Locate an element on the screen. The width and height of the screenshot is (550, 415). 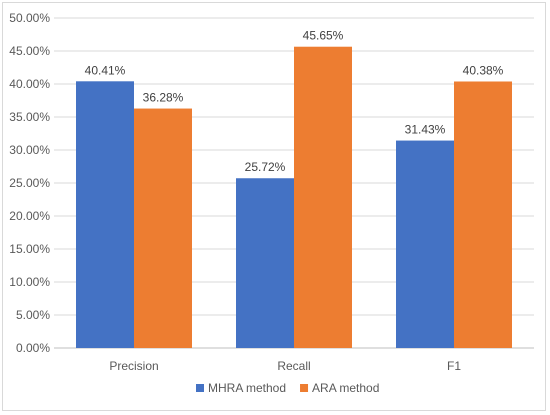
data-label: 25.72% is located at coordinates (265, 167).